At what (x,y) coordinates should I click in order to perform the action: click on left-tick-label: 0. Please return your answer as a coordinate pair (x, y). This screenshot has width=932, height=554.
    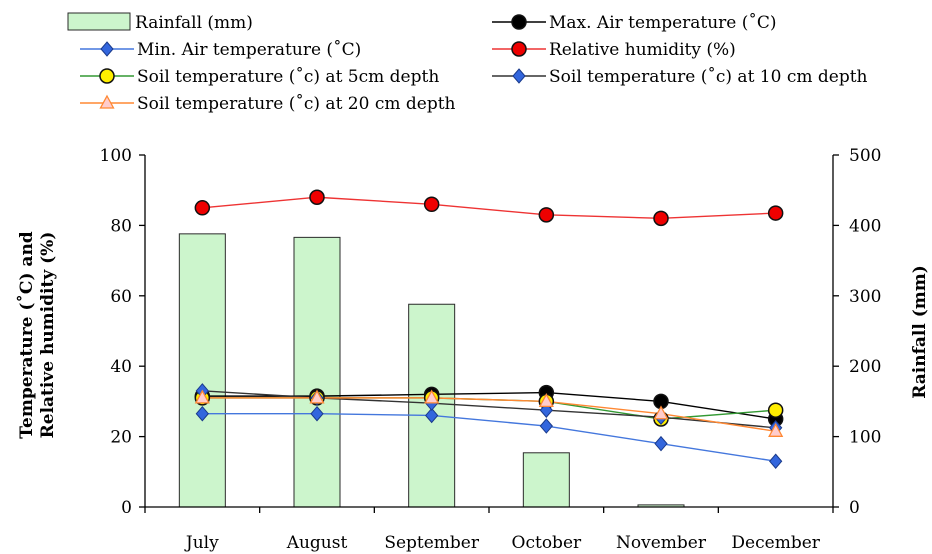
    Looking at the image, I should click on (126, 508).